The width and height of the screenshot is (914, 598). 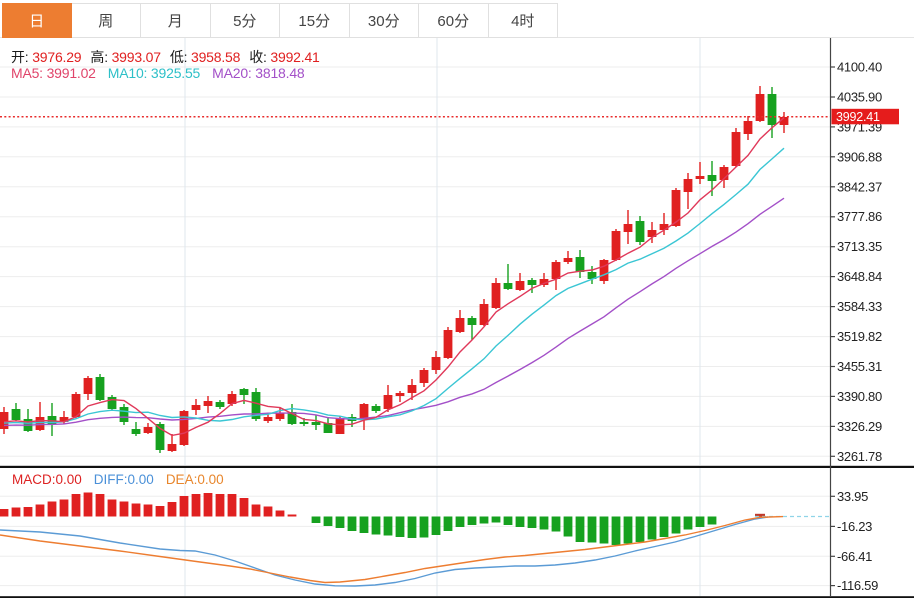 What do you see at coordinates (858, 117) in the screenshot?
I see `svg-text: 3992.41` at bounding box center [858, 117].